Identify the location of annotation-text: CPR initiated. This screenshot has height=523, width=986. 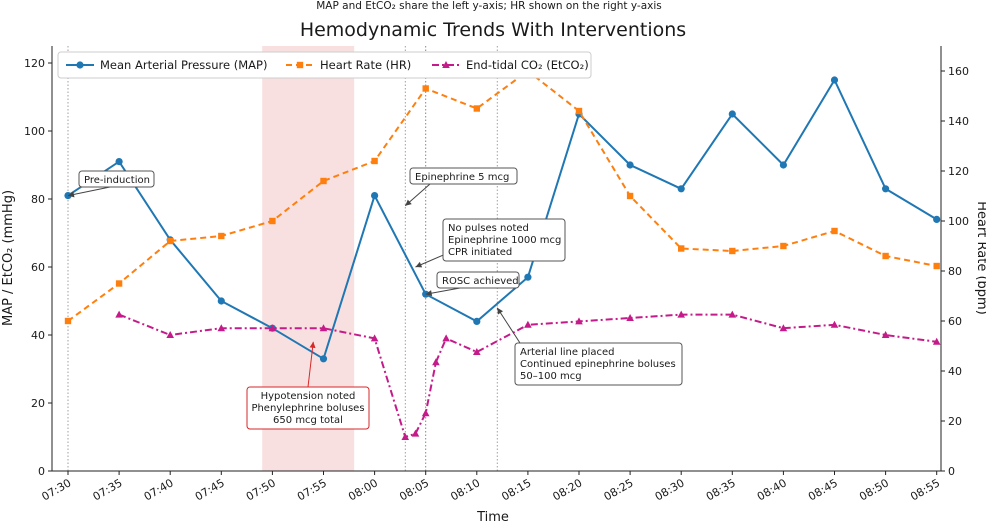
(480, 252).